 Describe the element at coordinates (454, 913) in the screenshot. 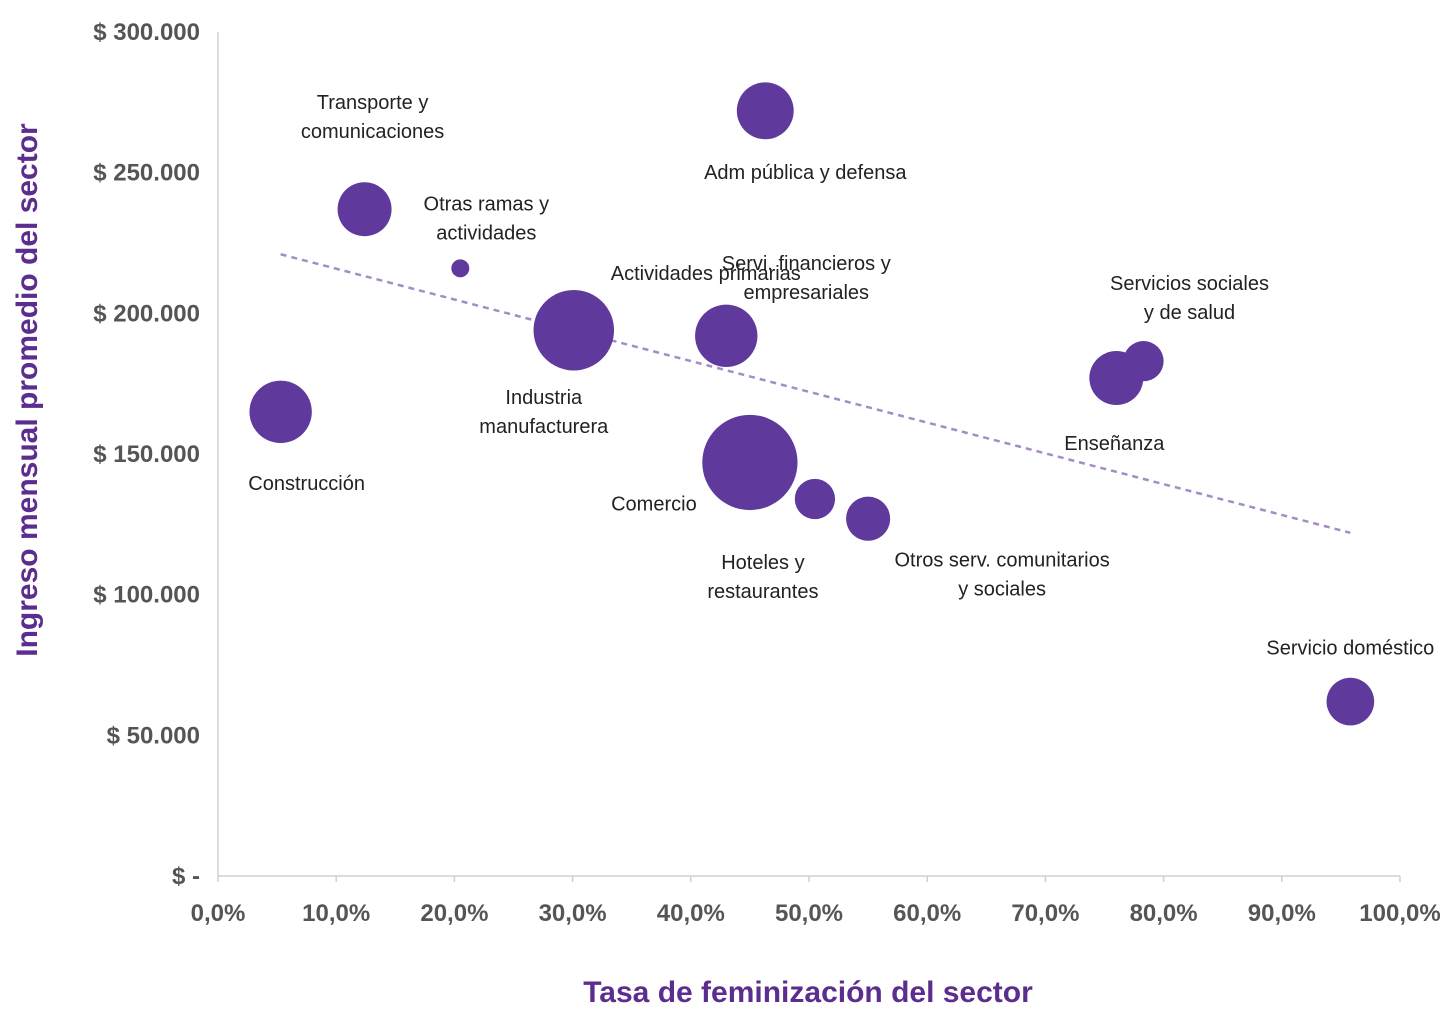

I see `x-tick-label: 20,0%` at that location.